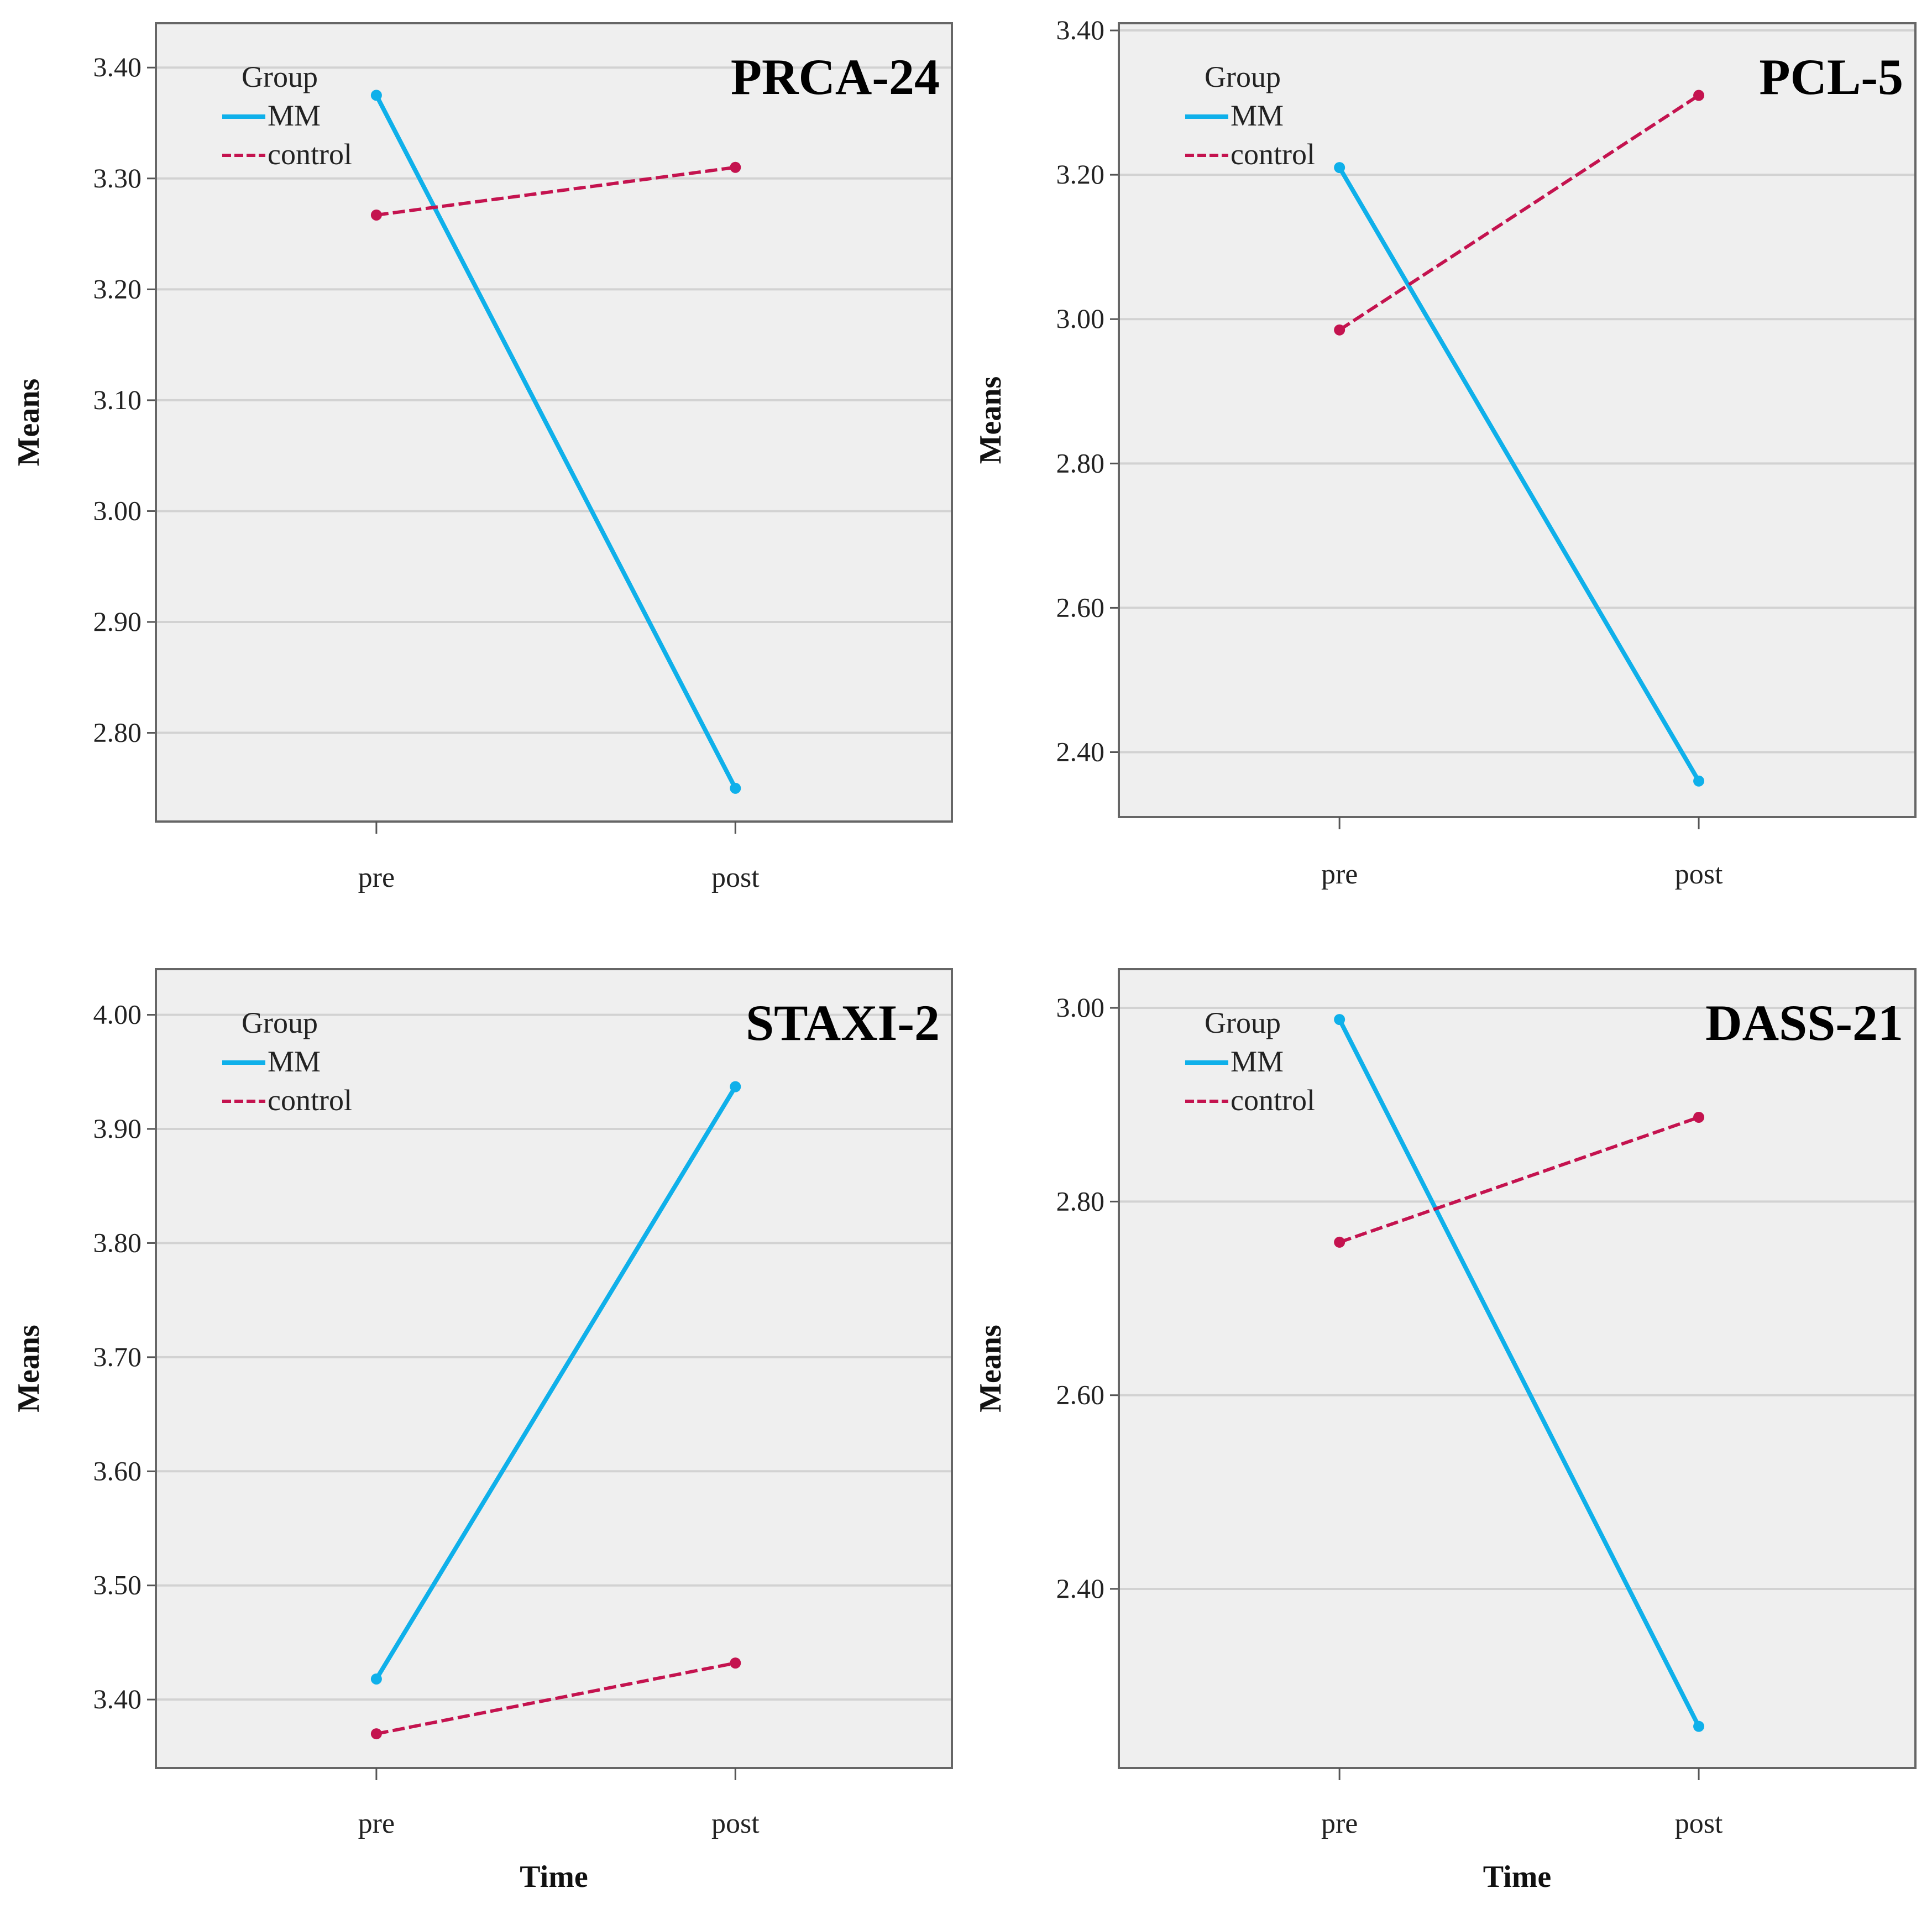 The width and height of the screenshot is (1932, 1909). Describe the element at coordinates (117, 1470) in the screenshot. I see `y-tick-label: 3.60` at that location.